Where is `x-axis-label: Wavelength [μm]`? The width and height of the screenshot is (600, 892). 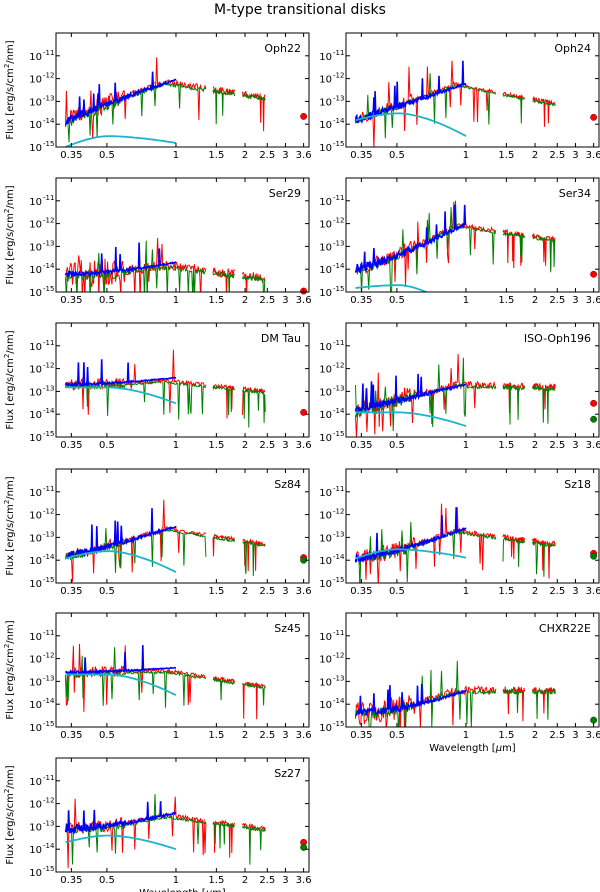
x-axis-label: Wavelength [μm] is located at coordinates (472, 748).